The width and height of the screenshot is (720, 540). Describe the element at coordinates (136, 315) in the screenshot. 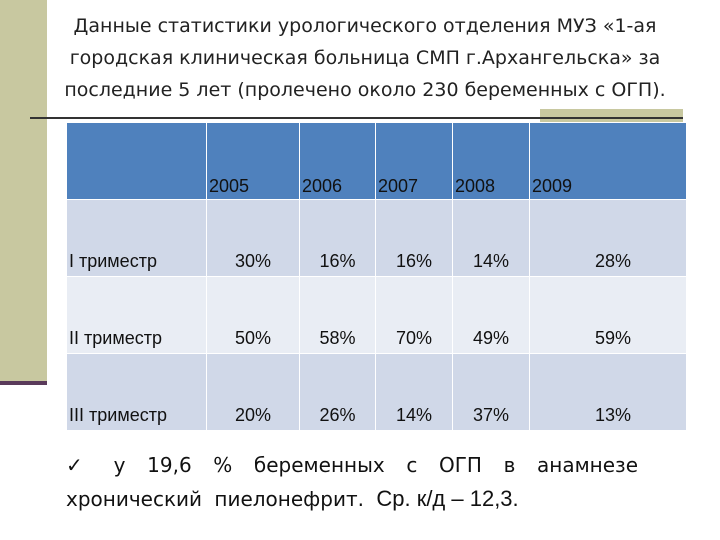

I see `row-label: II триместр` at that location.